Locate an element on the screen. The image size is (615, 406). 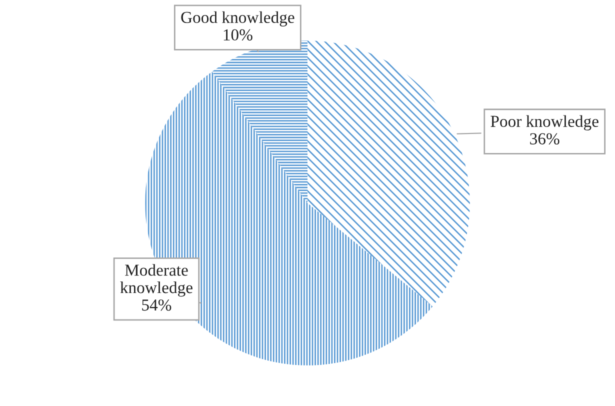
slice-label: Good knowledge 10% is located at coordinates (237, 26).